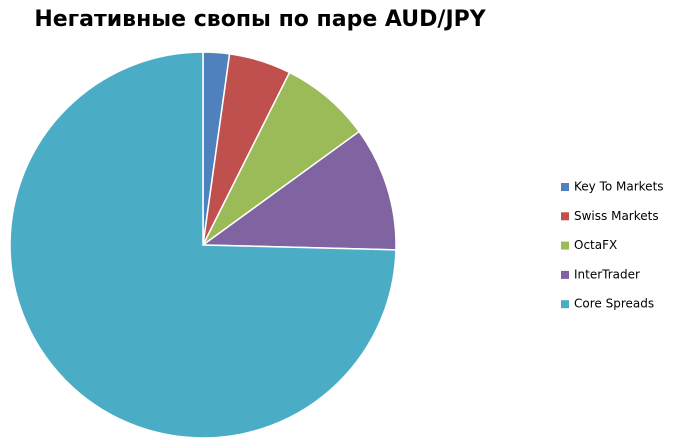 Image resolution: width=680 pixels, height=444 pixels. Describe the element at coordinates (614, 304) in the screenshot. I see `legend-label: Core Spreads` at that location.